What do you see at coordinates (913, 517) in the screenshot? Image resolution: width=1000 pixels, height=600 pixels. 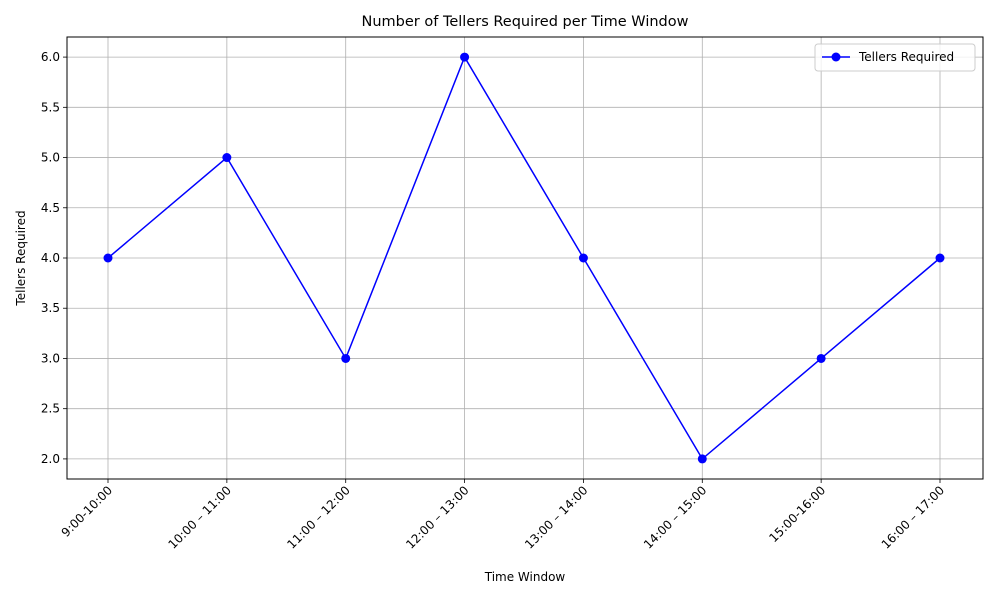 I see `x-tick-label: 16:00 – 17:00` at bounding box center [913, 517].